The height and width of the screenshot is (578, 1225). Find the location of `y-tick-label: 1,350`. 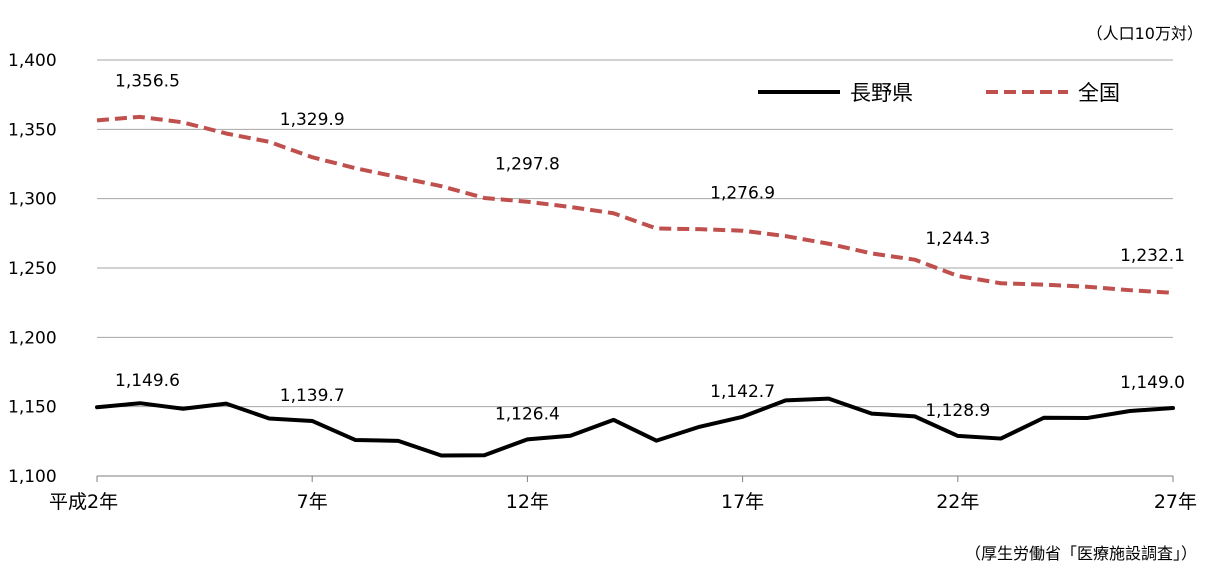

y-tick-label: 1,350 is located at coordinates (32, 130).